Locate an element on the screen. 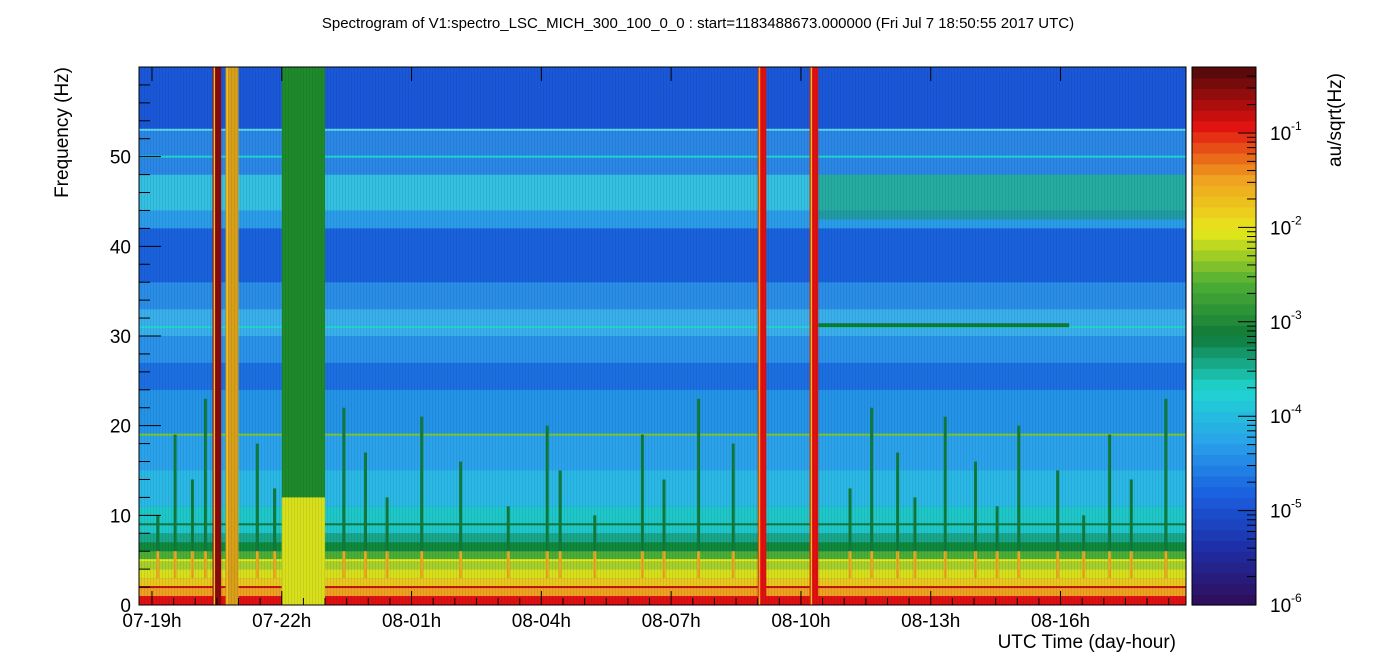  colorbar-tick-label: 10 -2 is located at coordinates (1286, 226).